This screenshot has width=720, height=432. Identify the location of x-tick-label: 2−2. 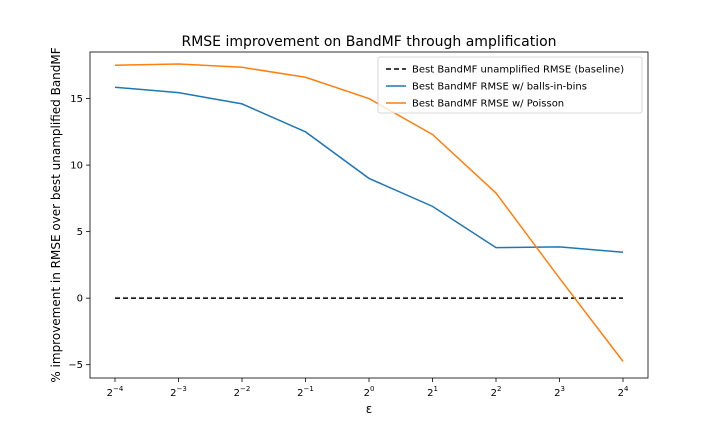
(242, 392).